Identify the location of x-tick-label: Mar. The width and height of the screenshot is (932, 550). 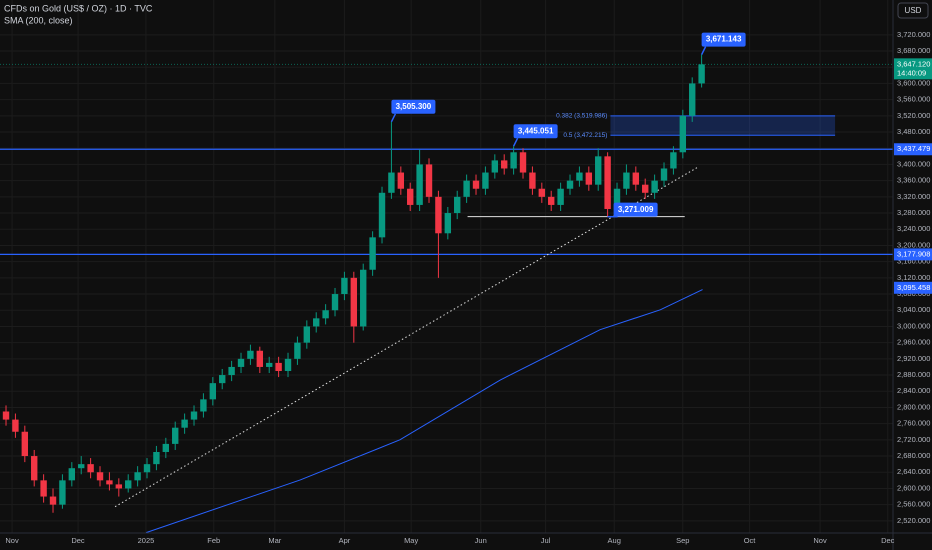
(274, 540).